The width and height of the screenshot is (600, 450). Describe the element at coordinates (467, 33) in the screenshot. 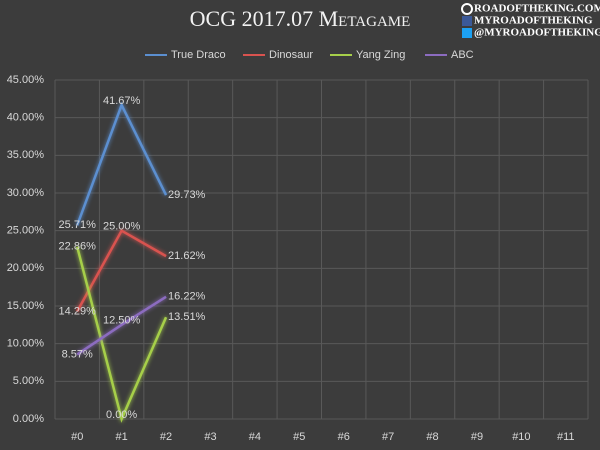

I see `twitter-icon` at that location.